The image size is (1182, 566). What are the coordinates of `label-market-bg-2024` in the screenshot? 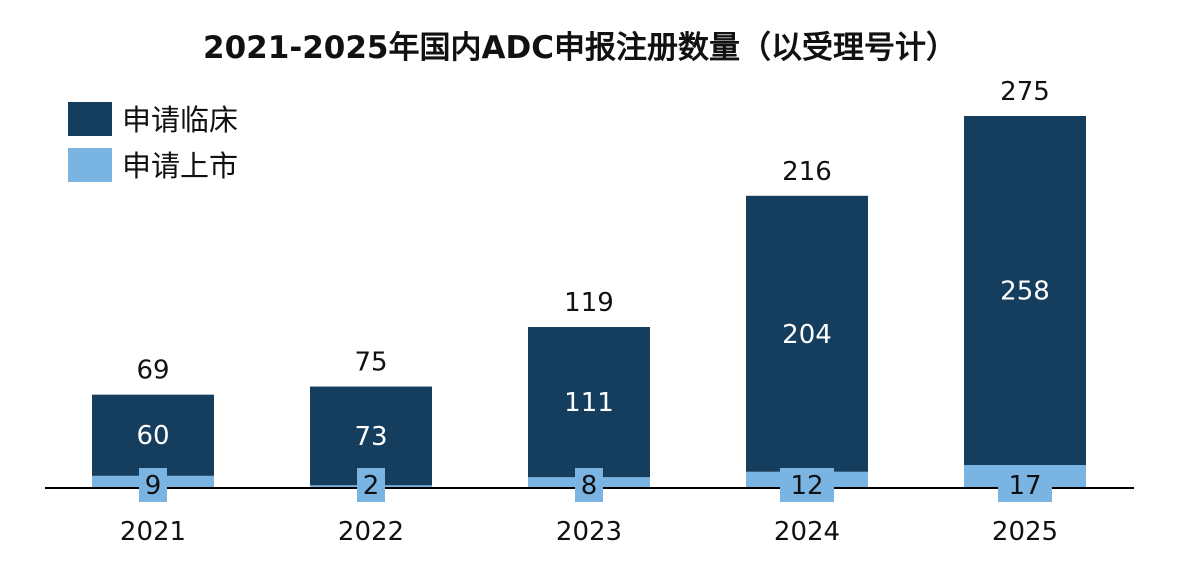 It's located at (807, 485).